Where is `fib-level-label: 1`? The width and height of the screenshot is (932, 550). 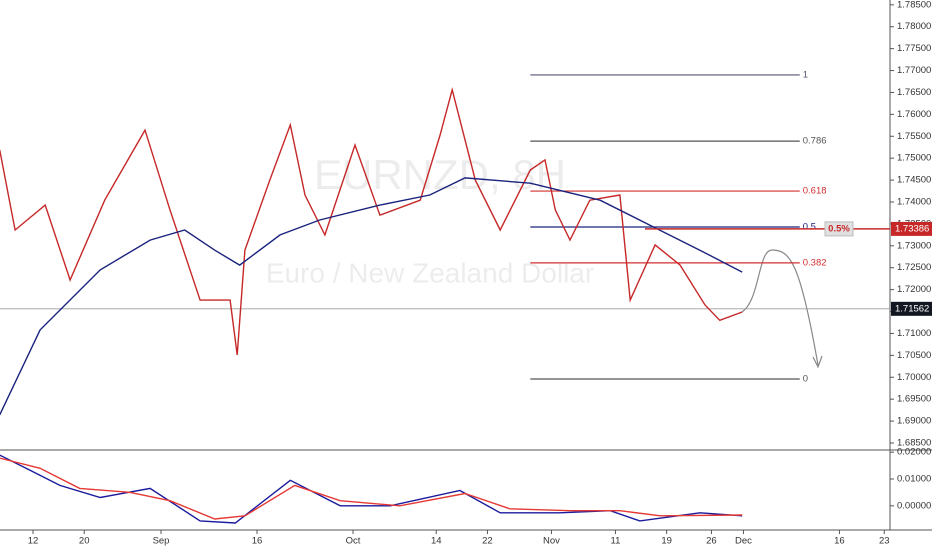
fib-level-label: 1 is located at coordinates (805, 74).